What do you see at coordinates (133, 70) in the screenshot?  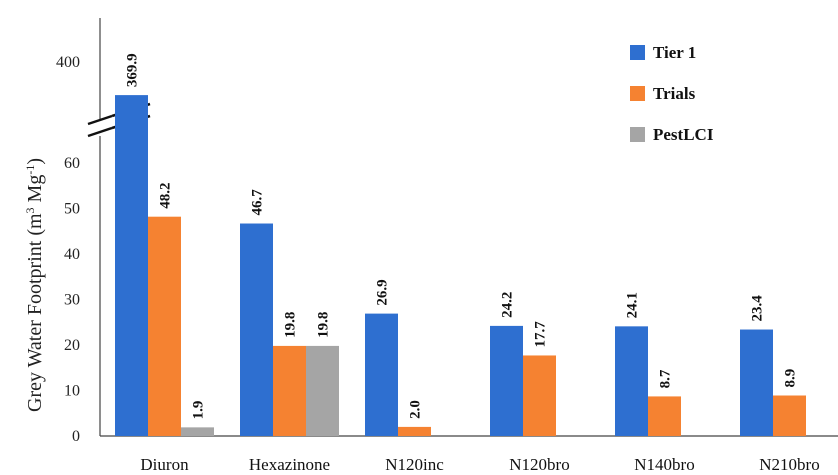 I see `data-label: 369.9` at bounding box center [133, 70].